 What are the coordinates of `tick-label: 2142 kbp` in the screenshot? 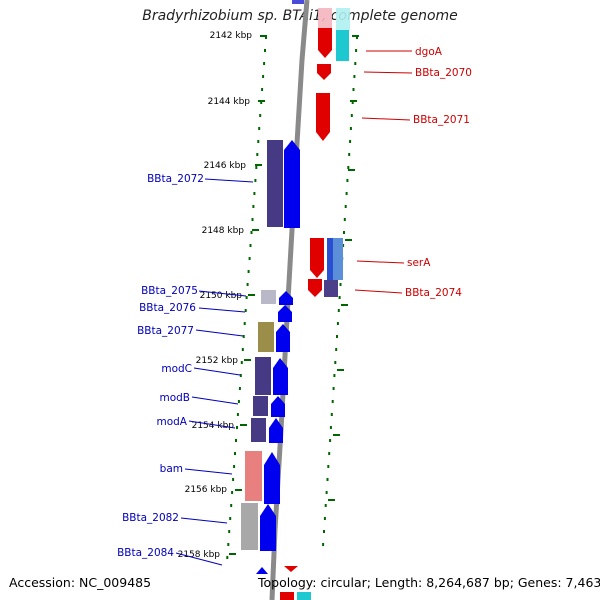 It's located at (231, 36).